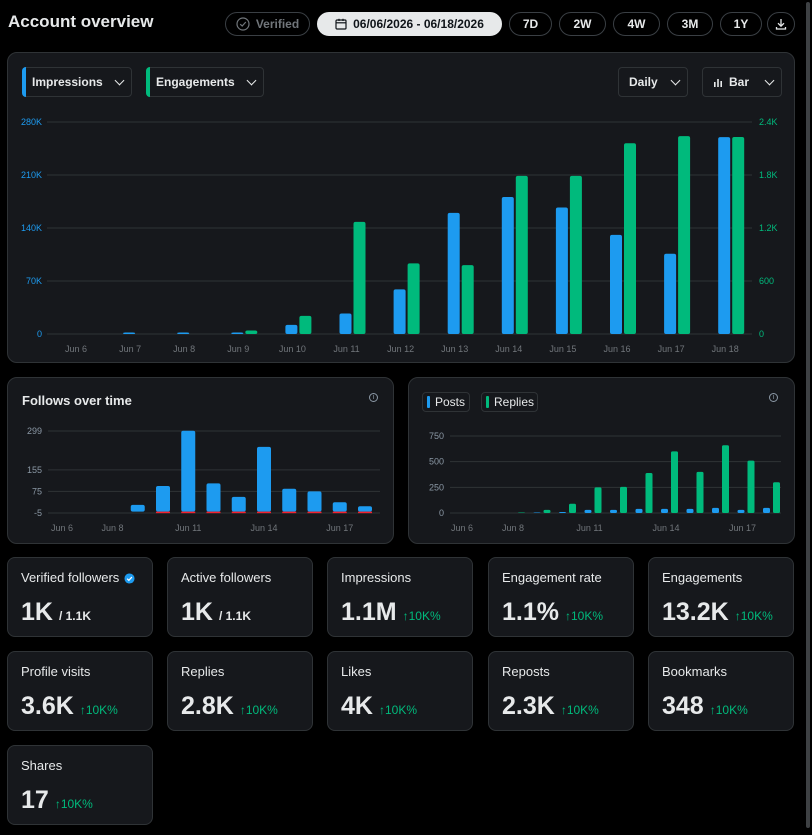 This screenshot has width=812, height=835. I want to click on x-tick-label: Jun 6, so click(62, 528).